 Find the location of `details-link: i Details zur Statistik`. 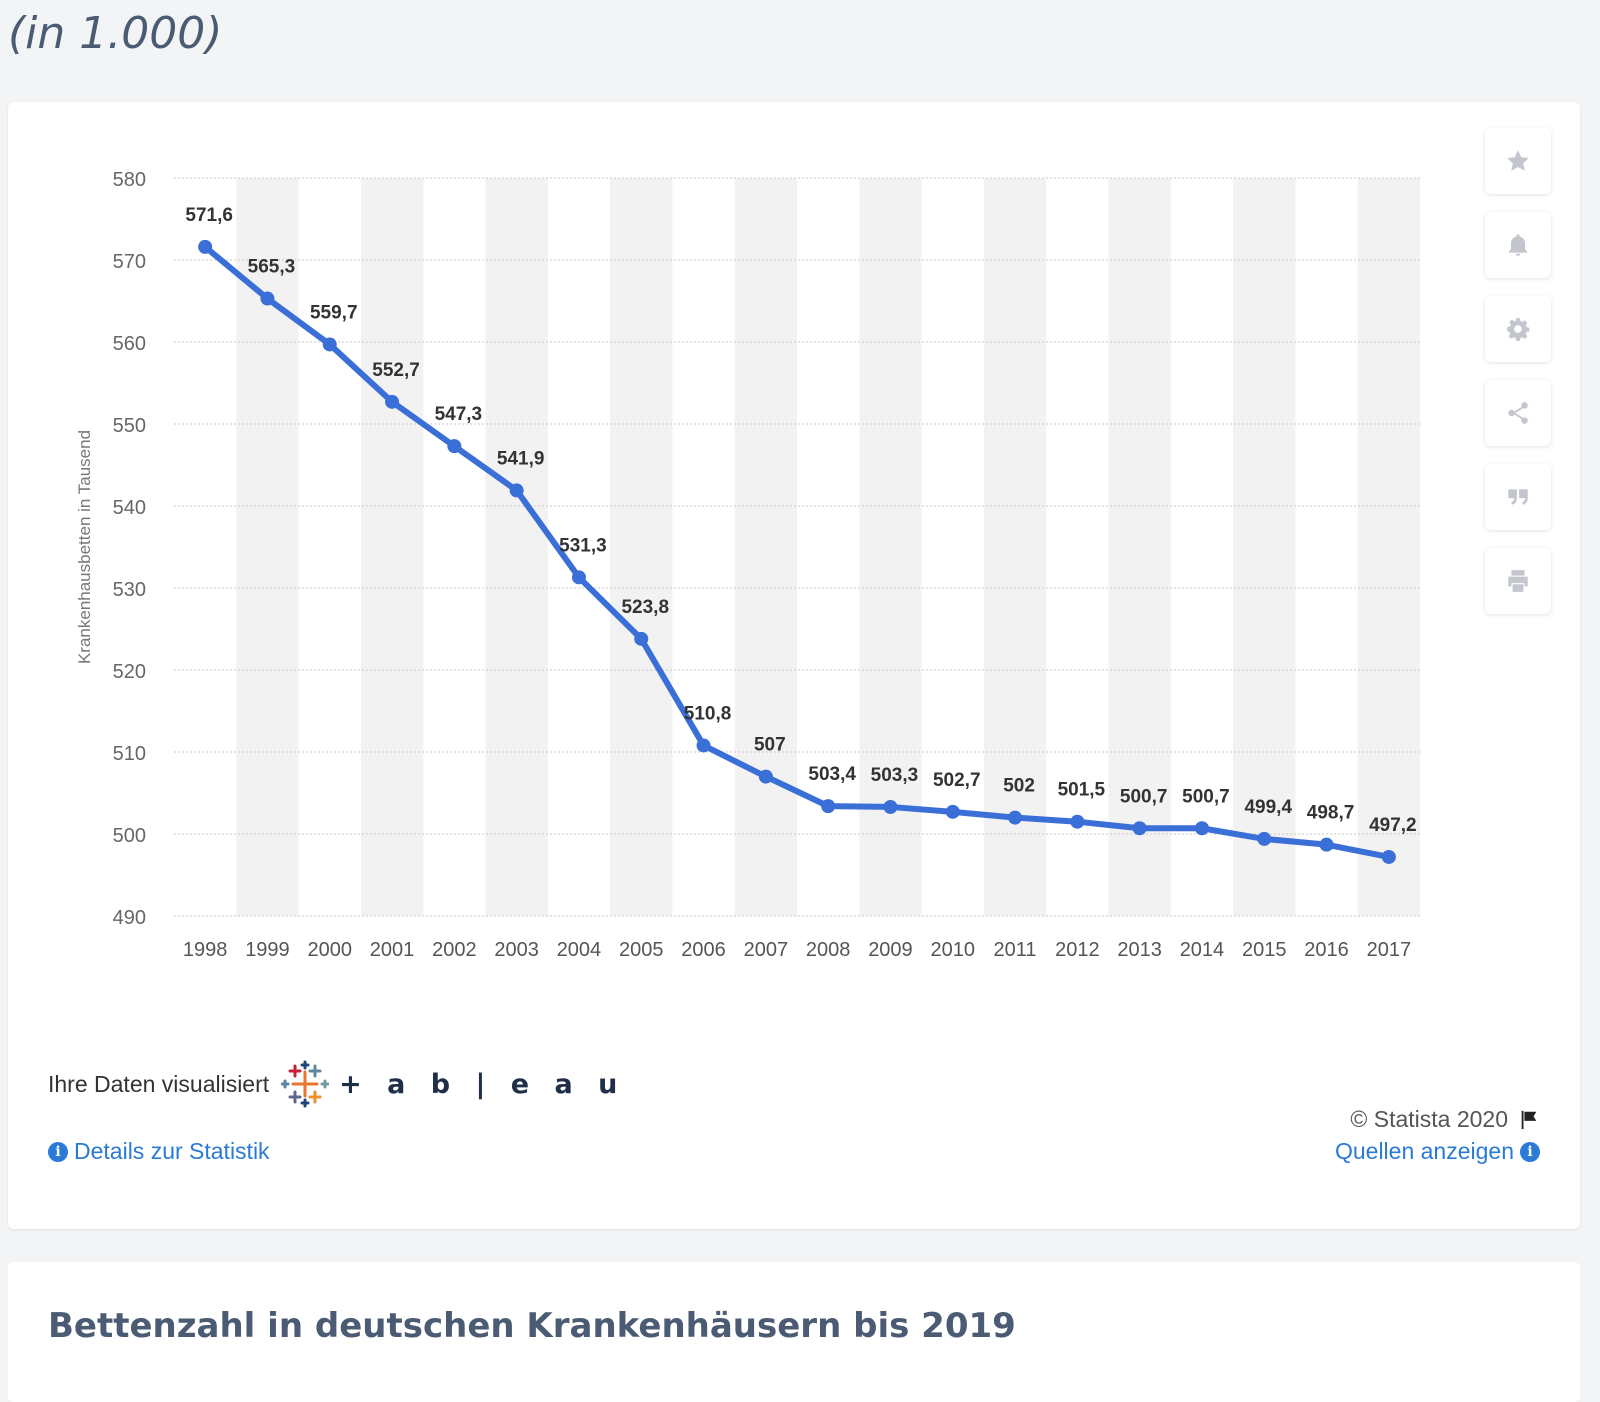

details-link: i Details zur Statistik is located at coordinates (159, 1151).